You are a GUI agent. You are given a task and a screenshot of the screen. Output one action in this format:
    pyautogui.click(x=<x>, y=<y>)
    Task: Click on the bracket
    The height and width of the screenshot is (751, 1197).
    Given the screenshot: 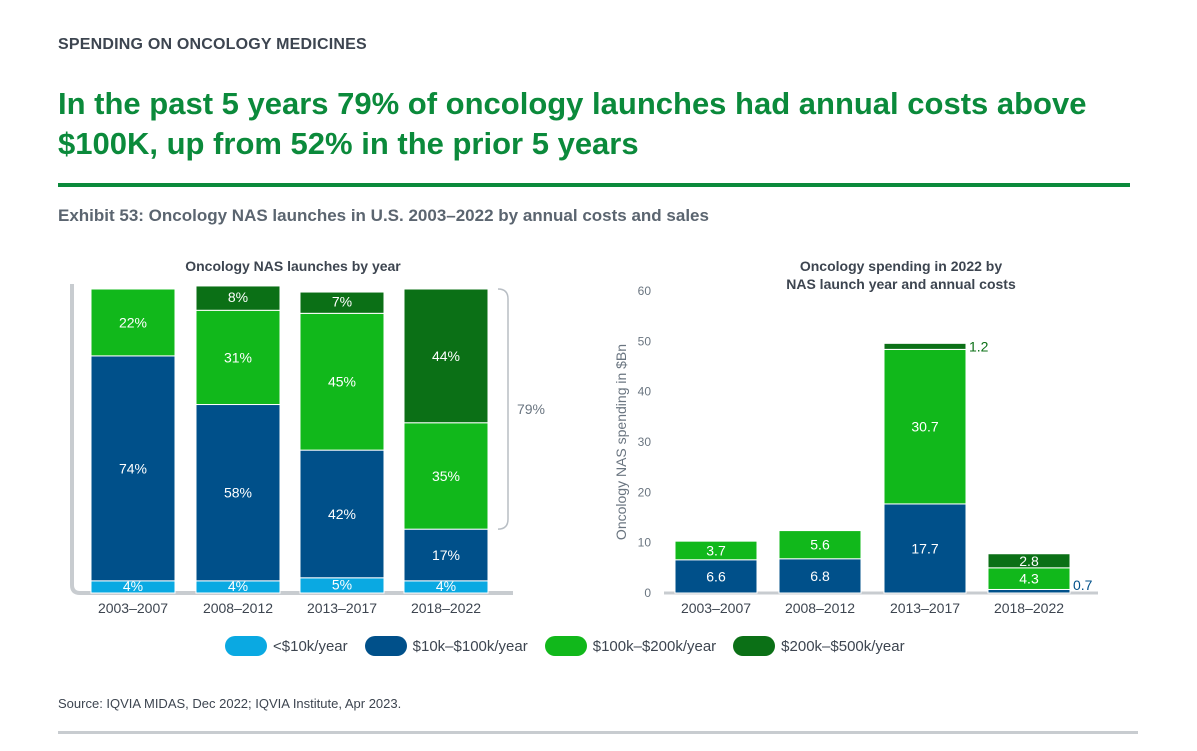 What is the action you would take?
    pyautogui.click(x=503, y=409)
    